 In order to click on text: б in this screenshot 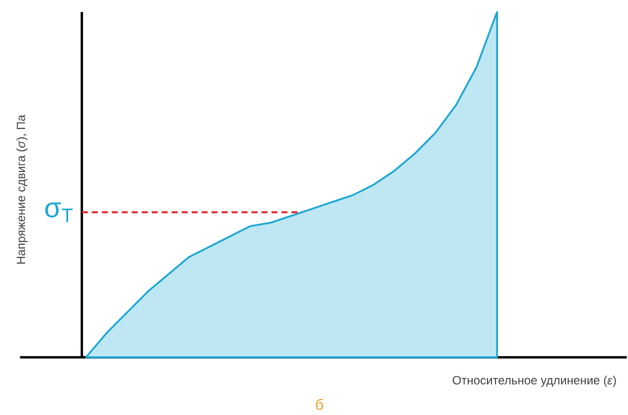, I will do `click(320, 404)`.